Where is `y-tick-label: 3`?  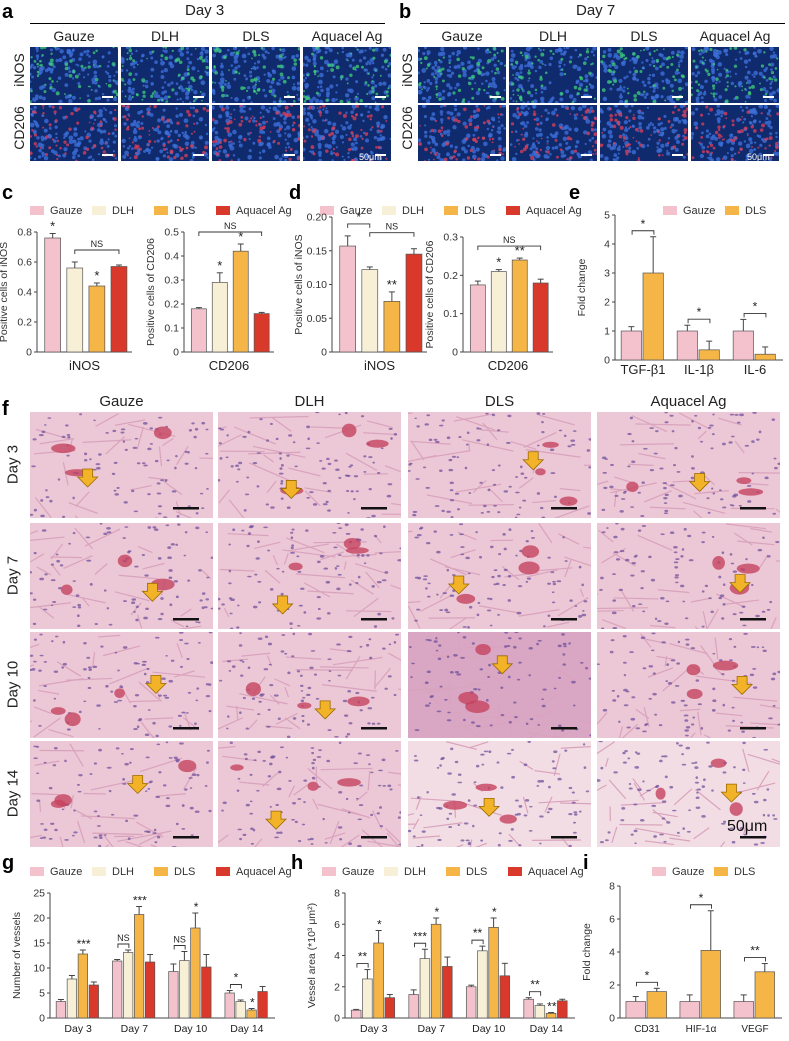 y-tick-label: 3 is located at coordinates (607, 274).